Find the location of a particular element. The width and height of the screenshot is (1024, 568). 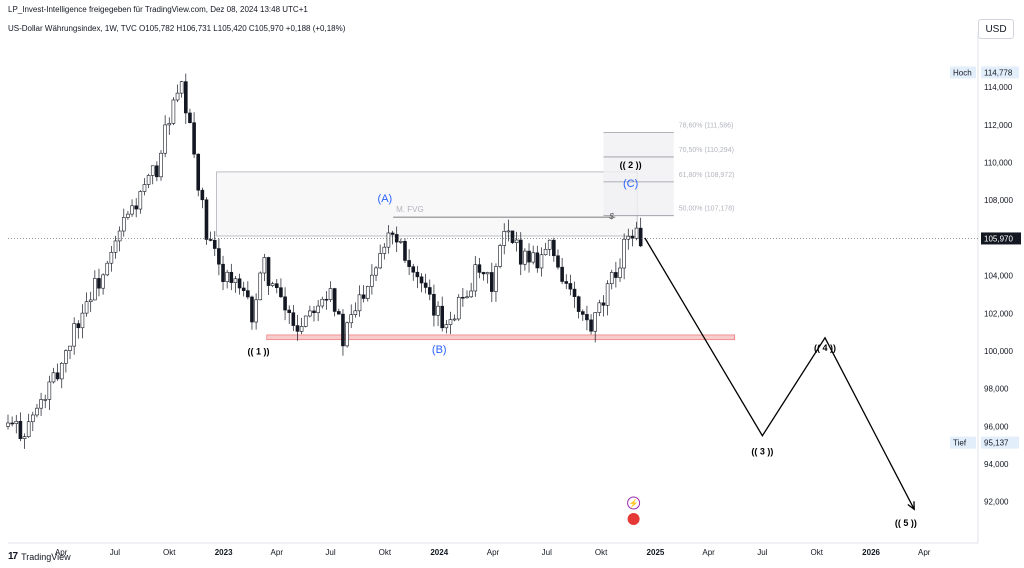

wave-label: (( 4 )) is located at coordinates (825, 348).